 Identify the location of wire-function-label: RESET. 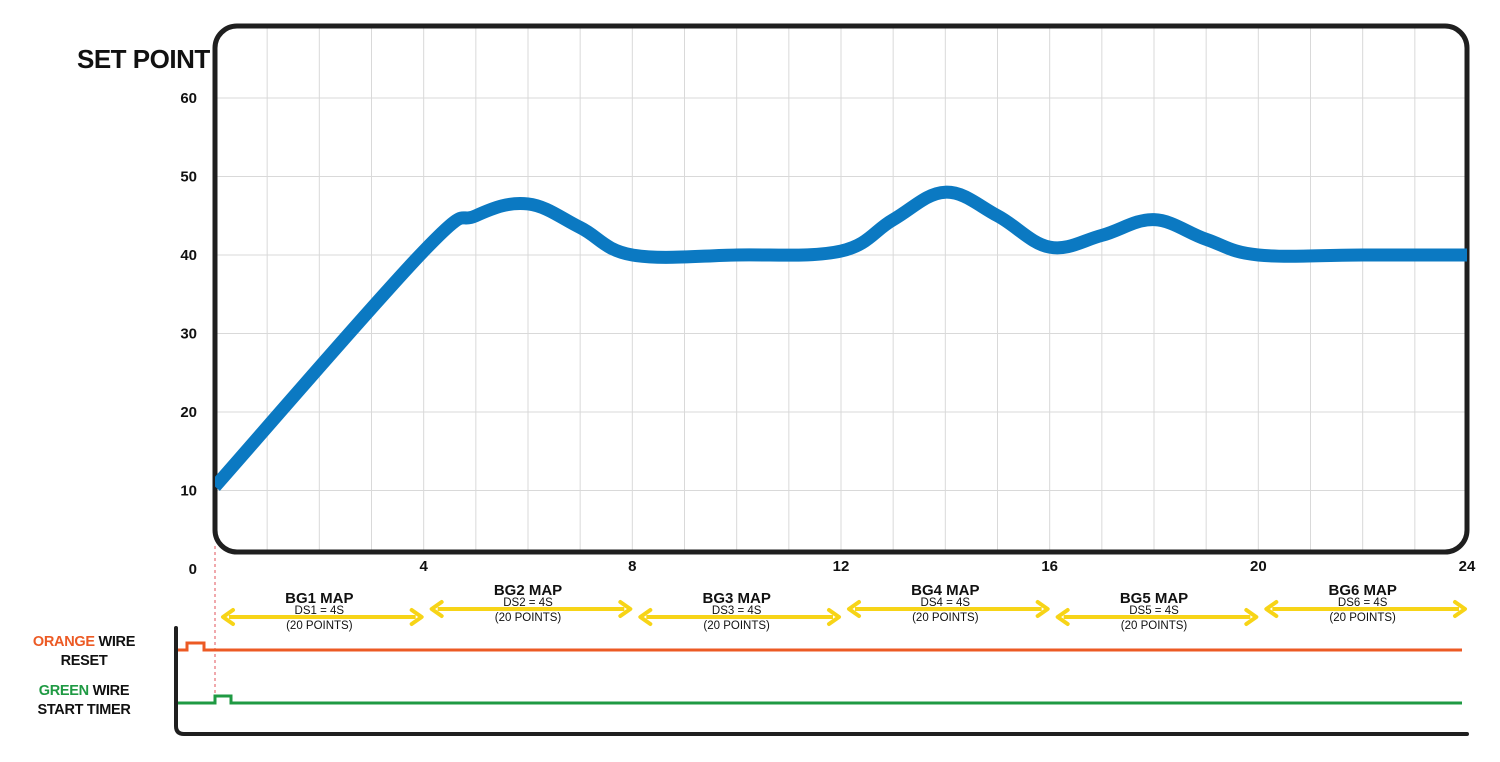
(84, 661).